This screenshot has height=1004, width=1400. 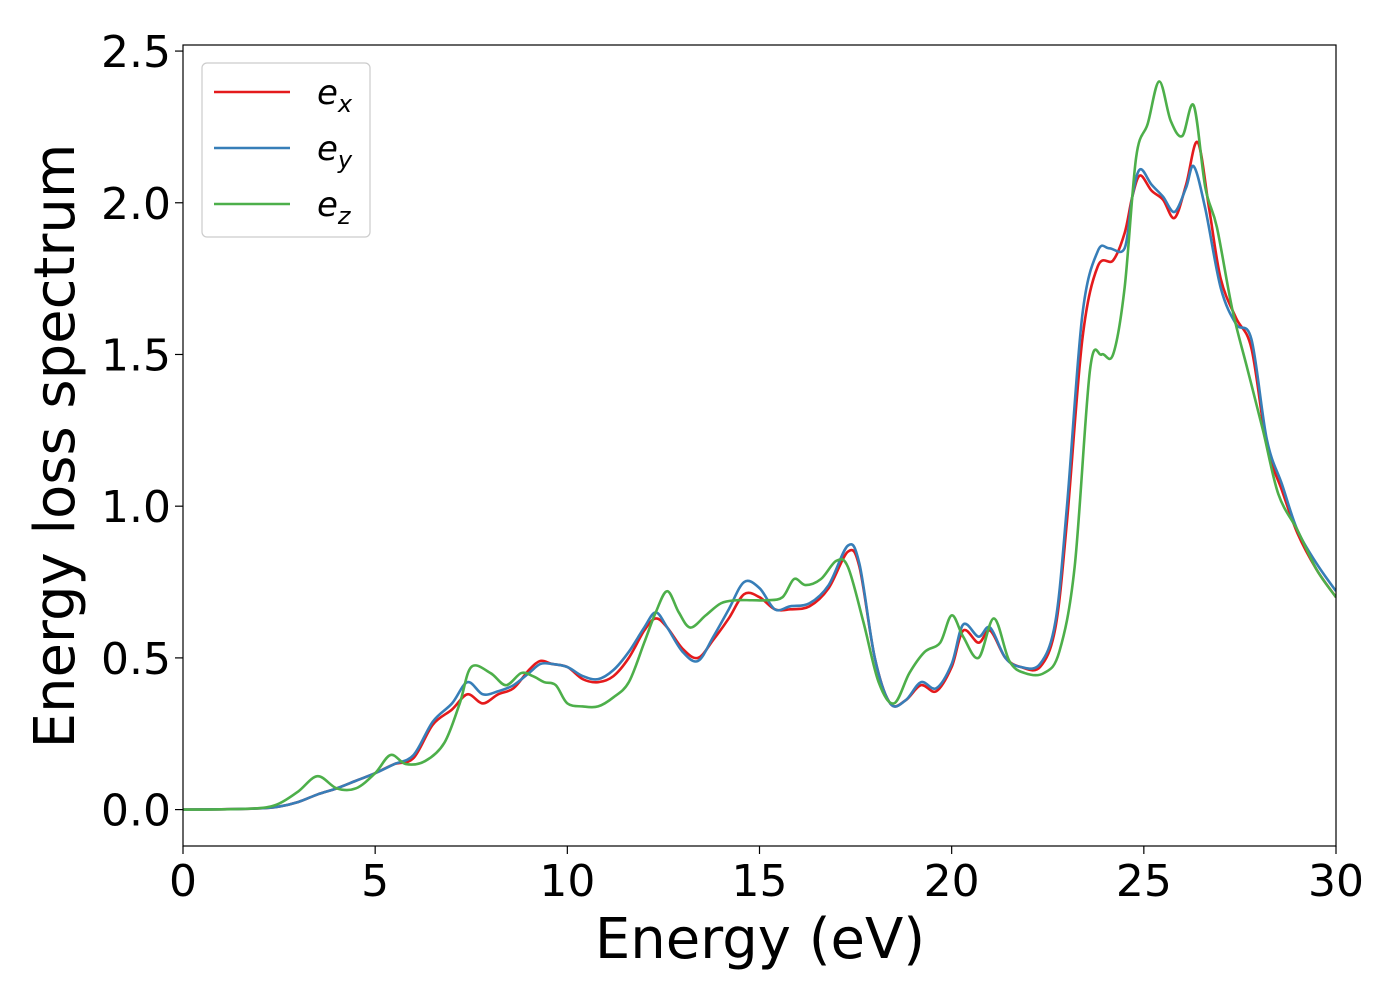 I want to click on x-tick-label: 25, so click(x=1144, y=881).